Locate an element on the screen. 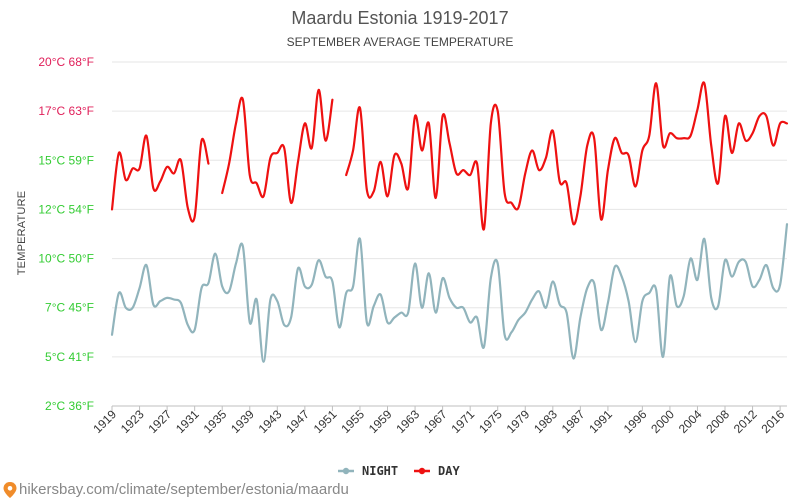  map-pin-hole is located at coordinates (10, 488).